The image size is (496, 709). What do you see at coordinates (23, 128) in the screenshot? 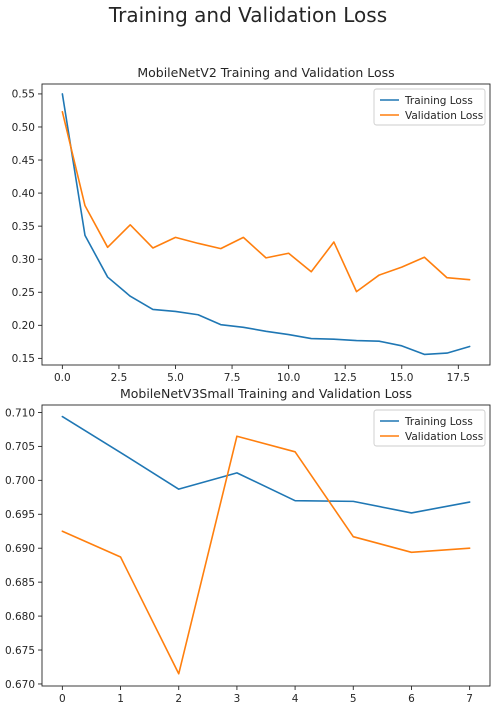
I see `y-tick-label: 0.50` at bounding box center [23, 128].